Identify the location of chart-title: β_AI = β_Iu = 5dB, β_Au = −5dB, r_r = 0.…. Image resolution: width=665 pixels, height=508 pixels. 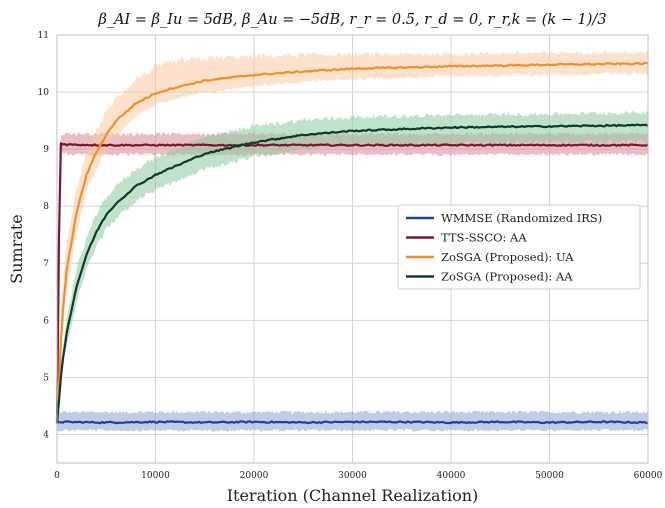
(351, 20).